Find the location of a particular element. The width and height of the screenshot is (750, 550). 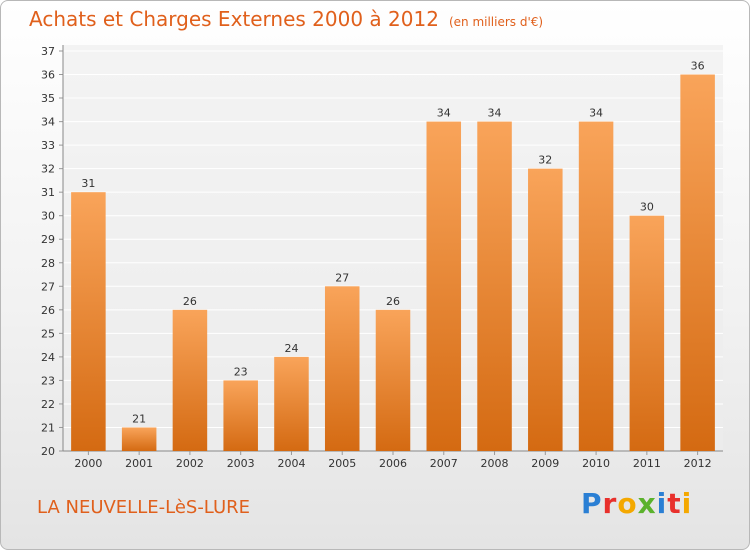

x-tick-label: 2011 is located at coordinates (647, 463).